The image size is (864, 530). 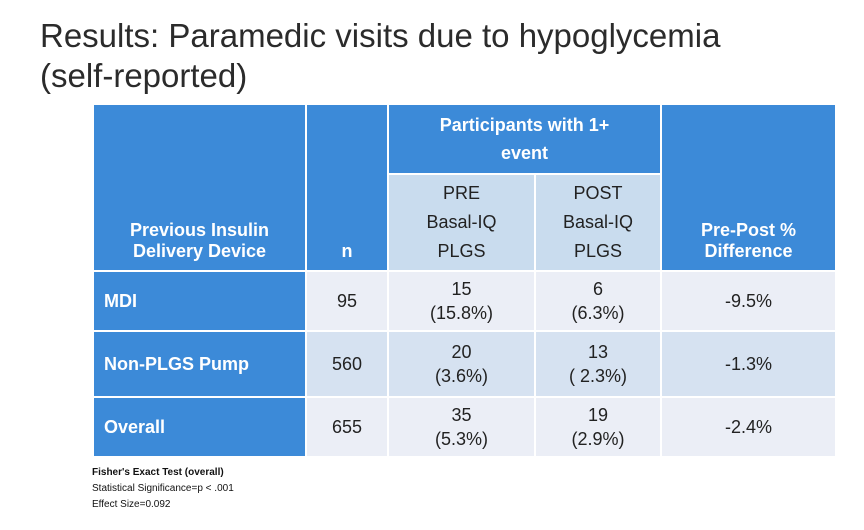 I want to click on footnote-heading: Fisher's Exact Test (overall), so click(x=158, y=472).